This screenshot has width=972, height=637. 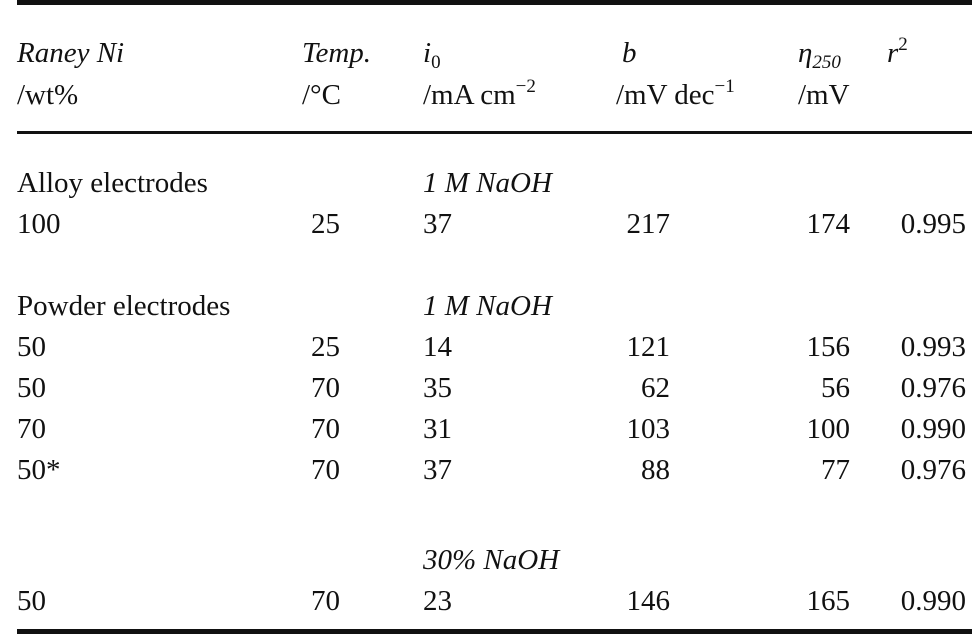 What do you see at coordinates (494, 2) in the screenshot?
I see `top-rule` at bounding box center [494, 2].